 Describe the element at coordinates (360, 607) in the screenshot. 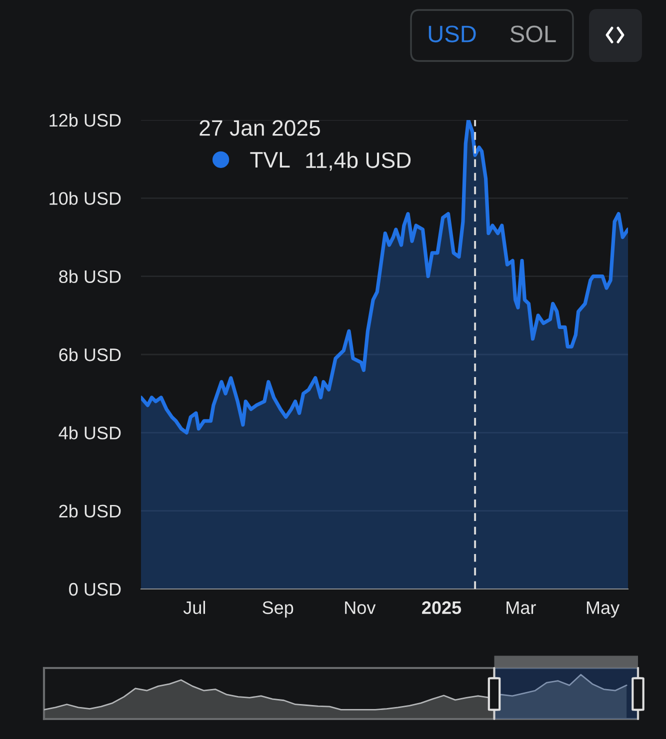

I see `x-tick-label: Nov` at that location.